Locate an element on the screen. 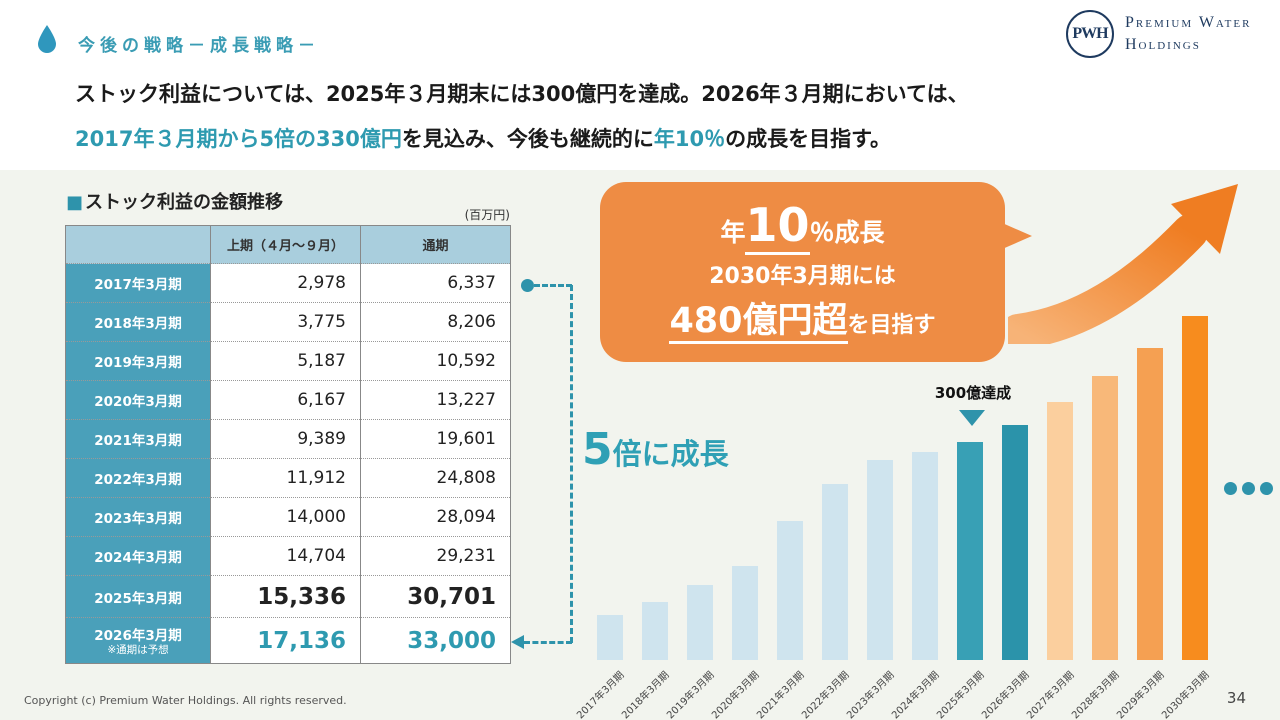 The height and width of the screenshot is (720, 1280). row-label: 2022年3月期 is located at coordinates (138, 478).